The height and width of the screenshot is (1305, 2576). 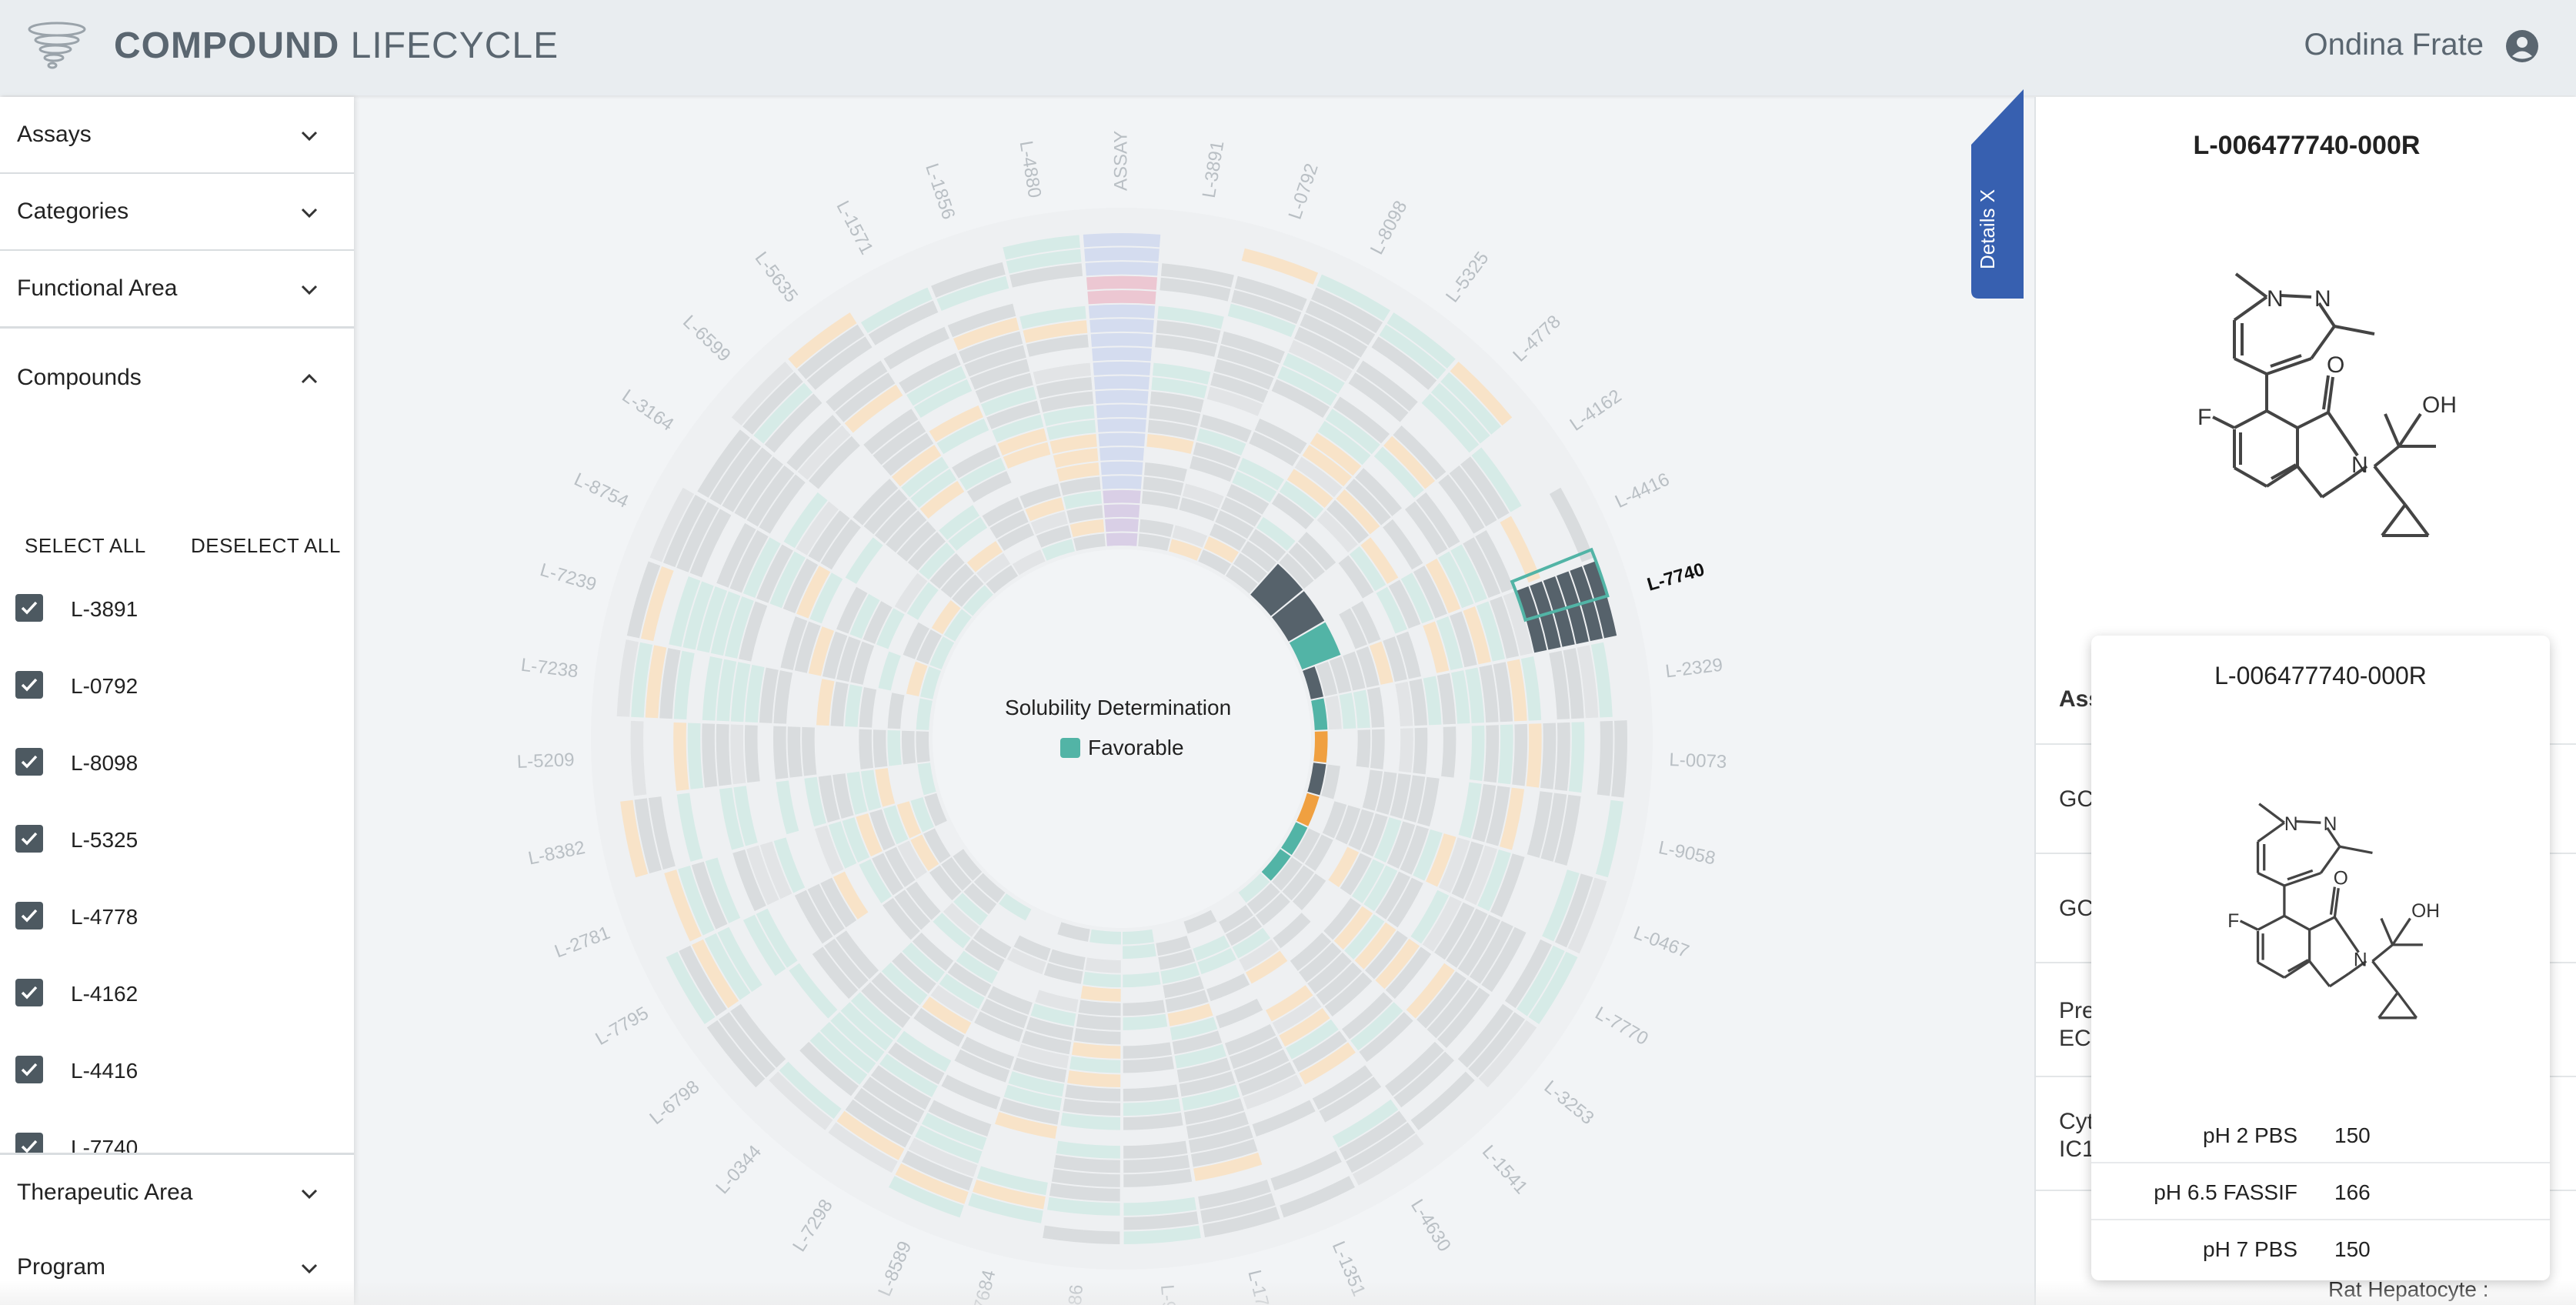 What do you see at coordinates (1661, 943) in the screenshot?
I see `compound-axis-label: L-0467` at bounding box center [1661, 943].